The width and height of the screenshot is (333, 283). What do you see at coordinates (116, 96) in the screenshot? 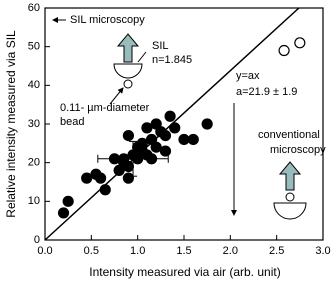
I see `arrow` at bounding box center [116, 96].